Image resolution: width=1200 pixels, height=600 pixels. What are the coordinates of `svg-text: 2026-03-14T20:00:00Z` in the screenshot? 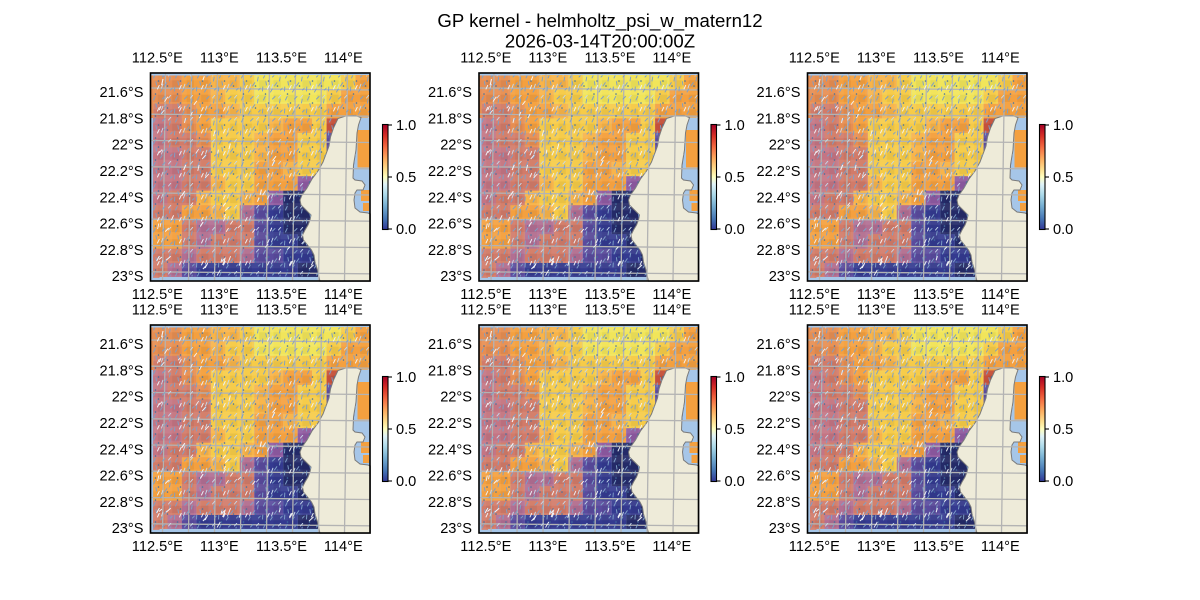 It's located at (600, 40).